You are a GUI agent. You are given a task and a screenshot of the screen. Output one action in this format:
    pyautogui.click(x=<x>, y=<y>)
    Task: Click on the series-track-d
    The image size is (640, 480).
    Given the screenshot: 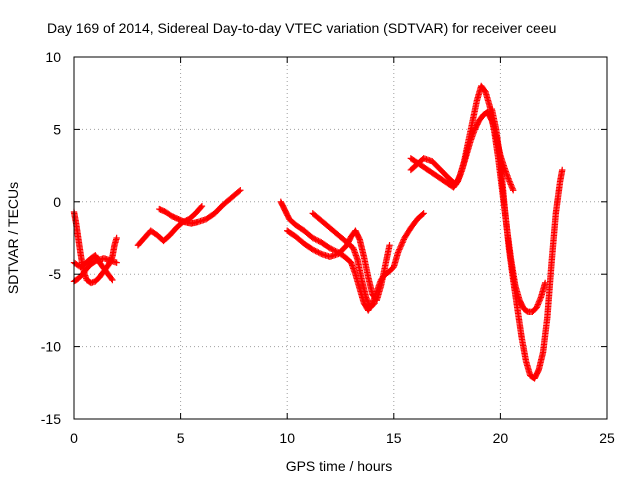 What is the action you would take?
    pyautogui.click(x=170, y=225)
    